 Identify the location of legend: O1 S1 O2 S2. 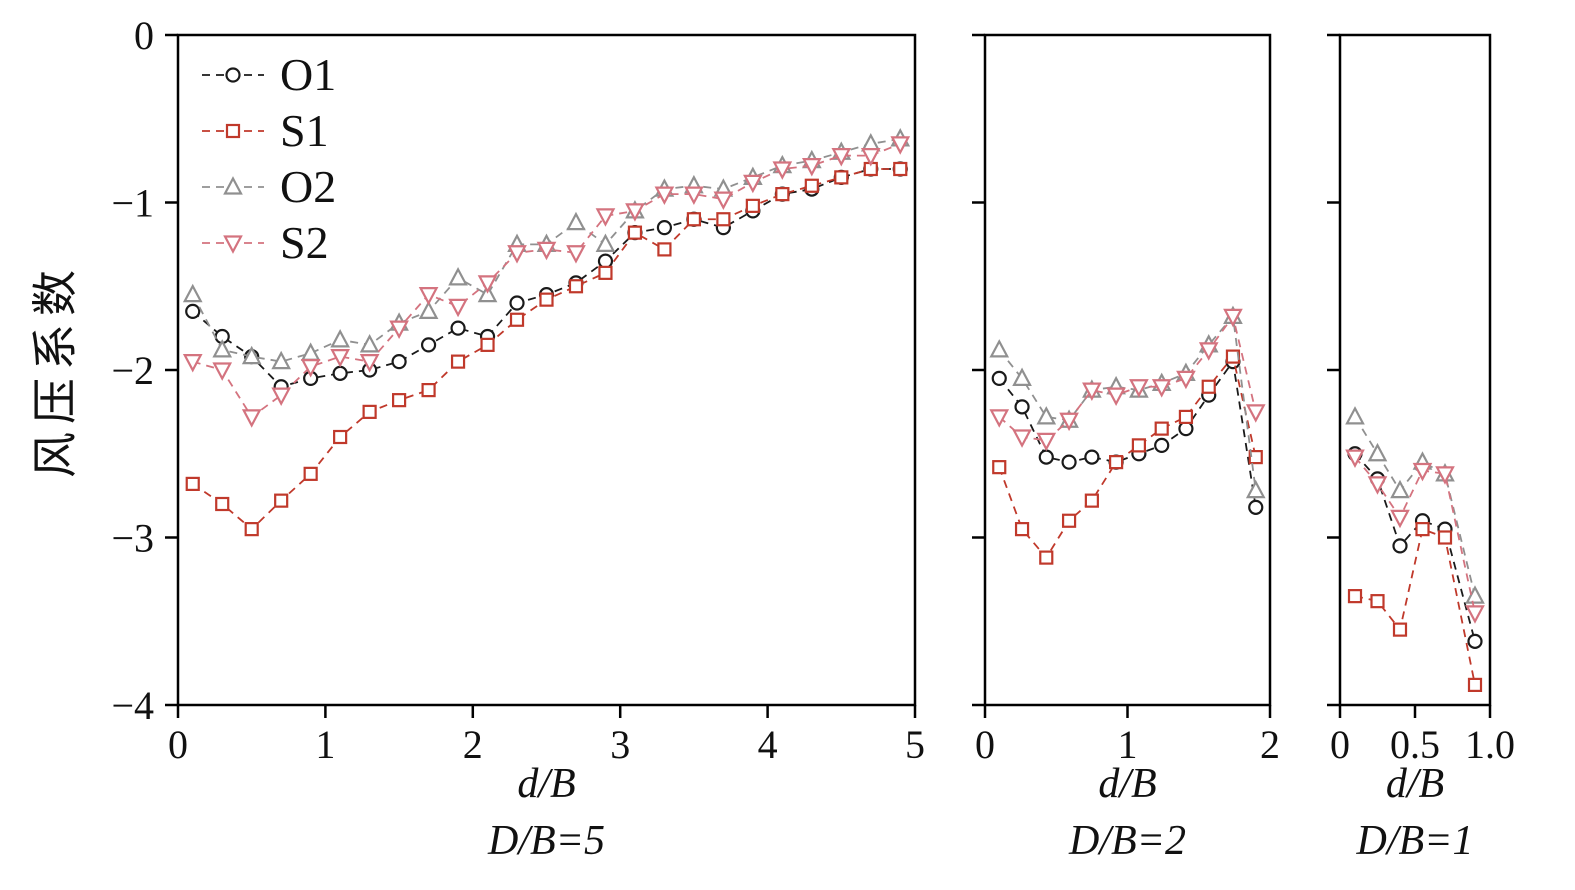
(268, 159).